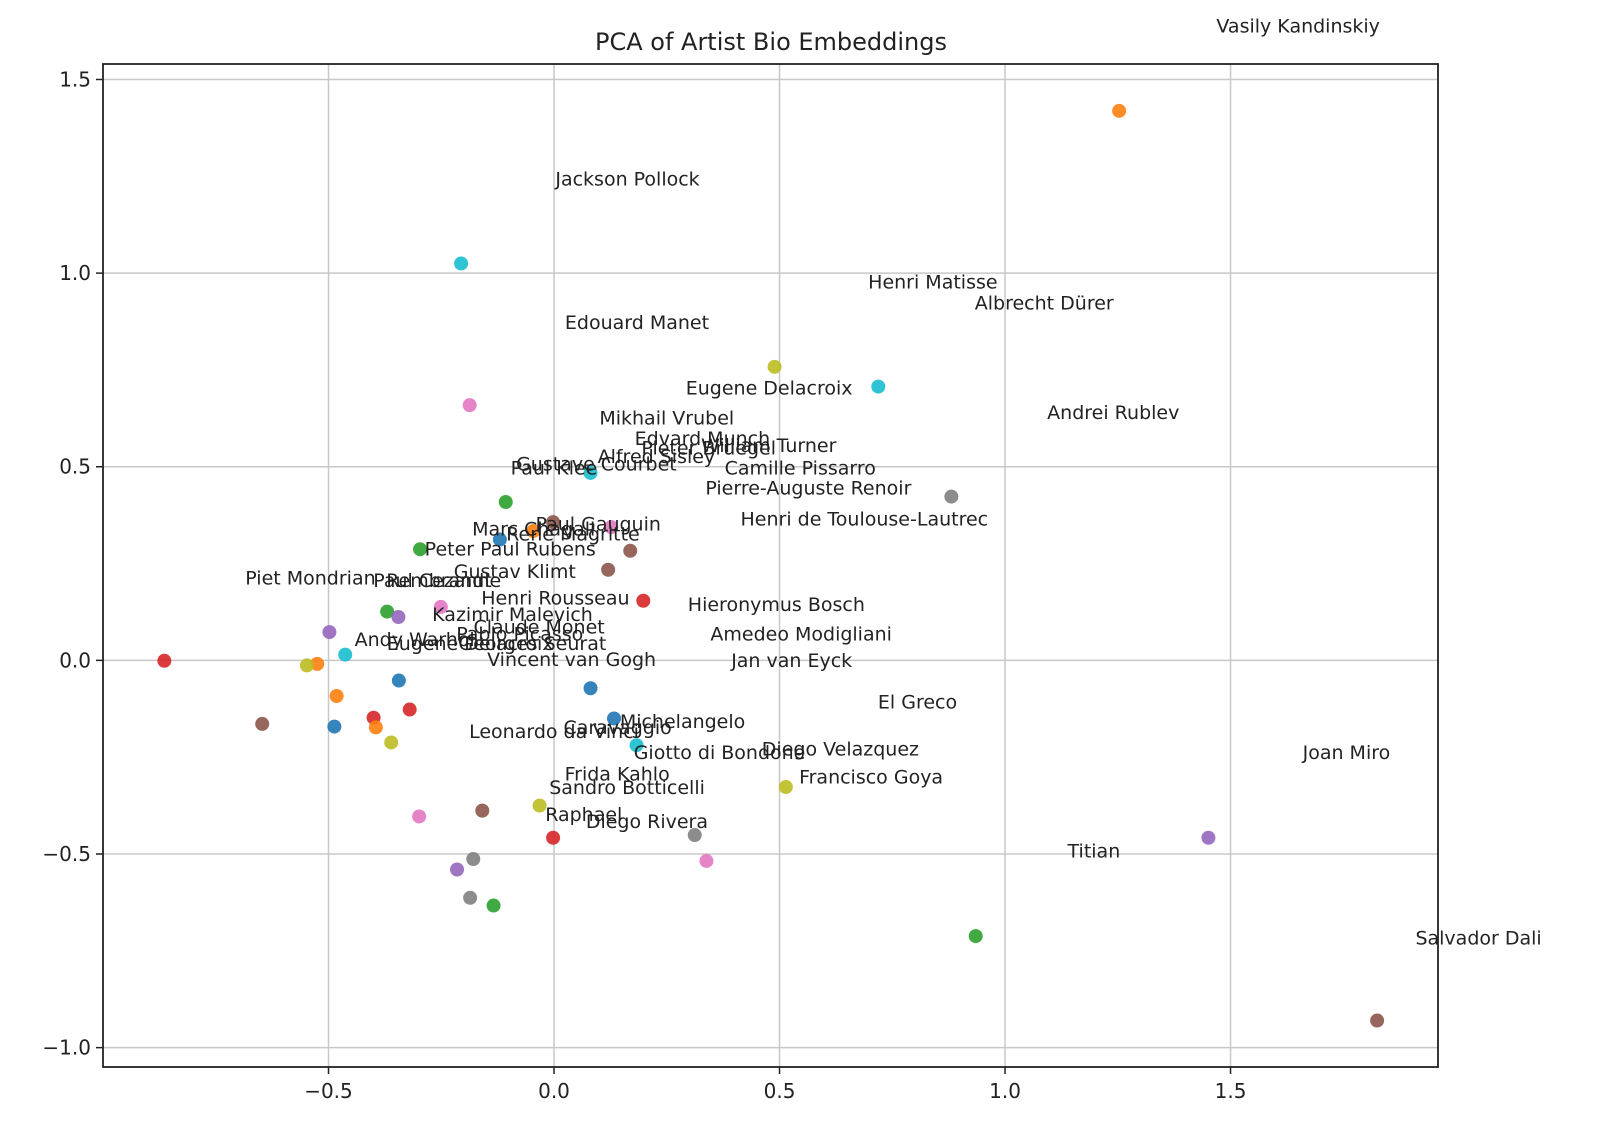 The height and width of the screenshot is (1144, 1604). I want to click on point-label: Salvador Dali, so click(1478, 938).